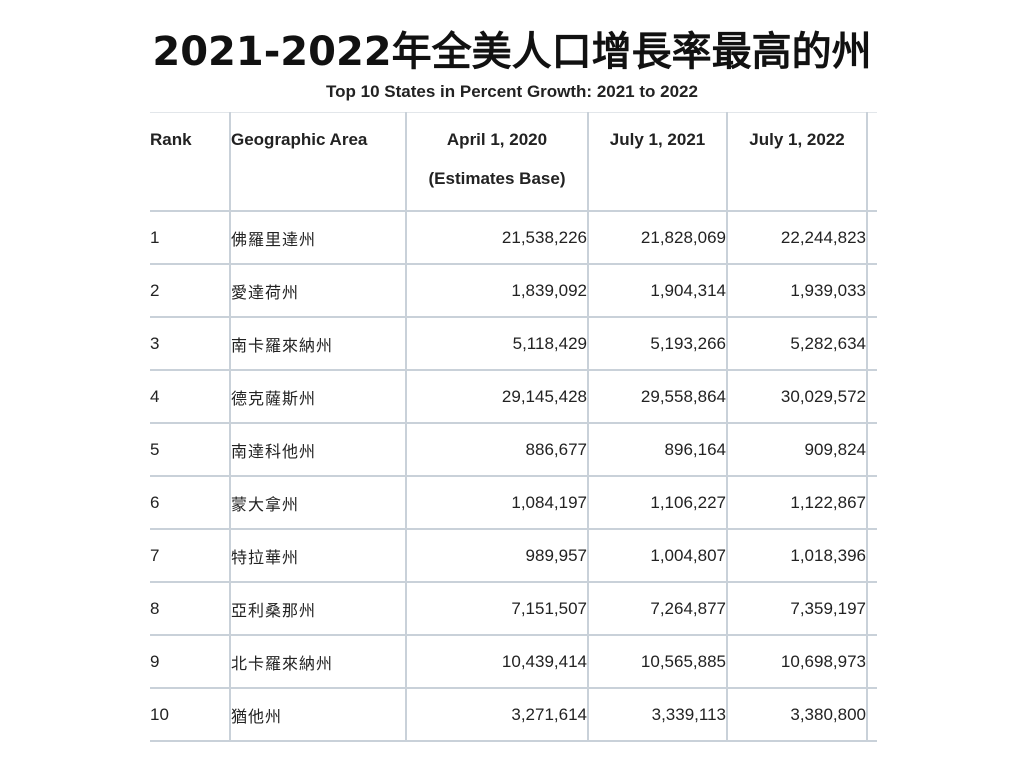 The height and width of the screenshot is (768, 1024). I want to click on cell-july-2021: 1,106,227, so click(658, 503).